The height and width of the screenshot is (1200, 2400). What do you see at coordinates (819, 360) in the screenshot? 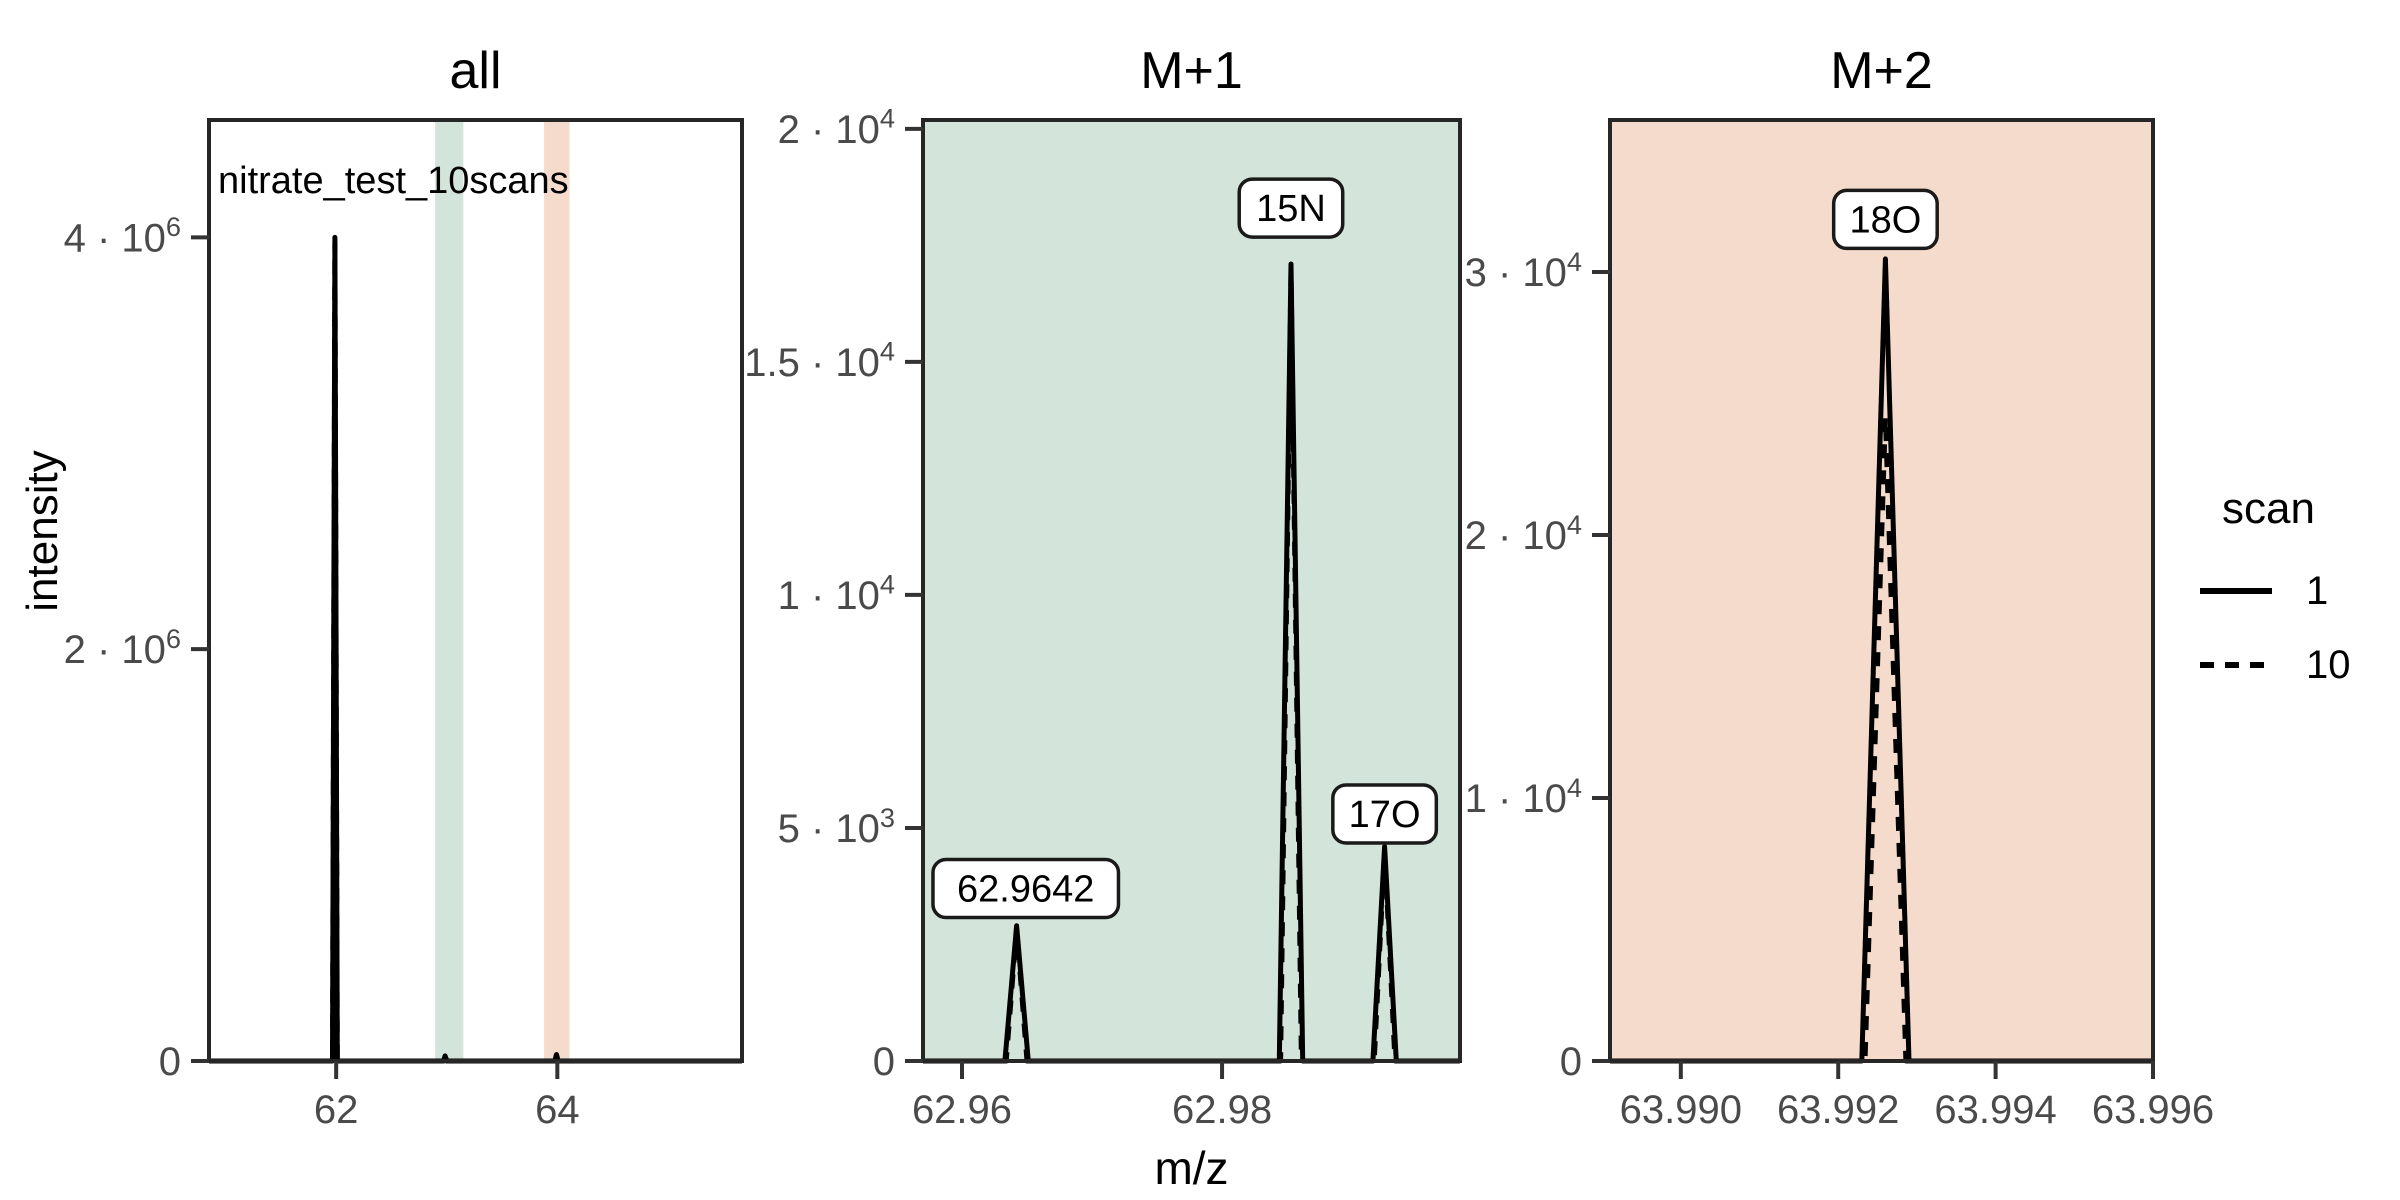
I see `y-tick-label: 1.5 · 10⁴` at bounding box center [819, 360].